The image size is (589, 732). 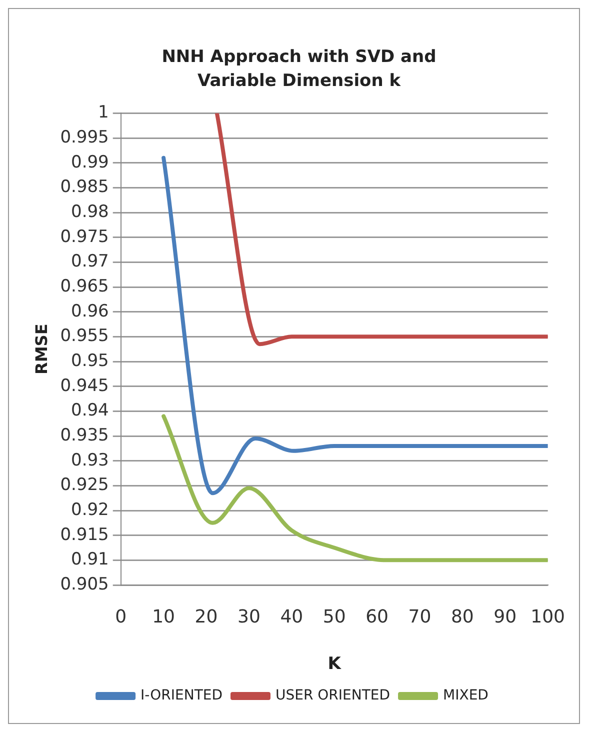 What do you see at coordinates (90, 360) in the screenshot?
I see `y-tick-label: 0.95` at bounding box center [90, 360].